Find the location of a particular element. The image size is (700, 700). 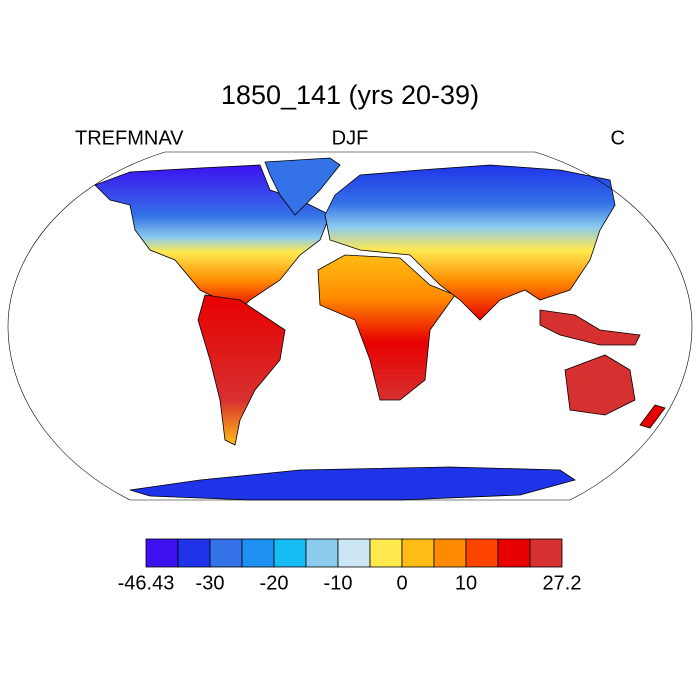

colorbar-tick-label: 10 is located at coordinates (466, 583).